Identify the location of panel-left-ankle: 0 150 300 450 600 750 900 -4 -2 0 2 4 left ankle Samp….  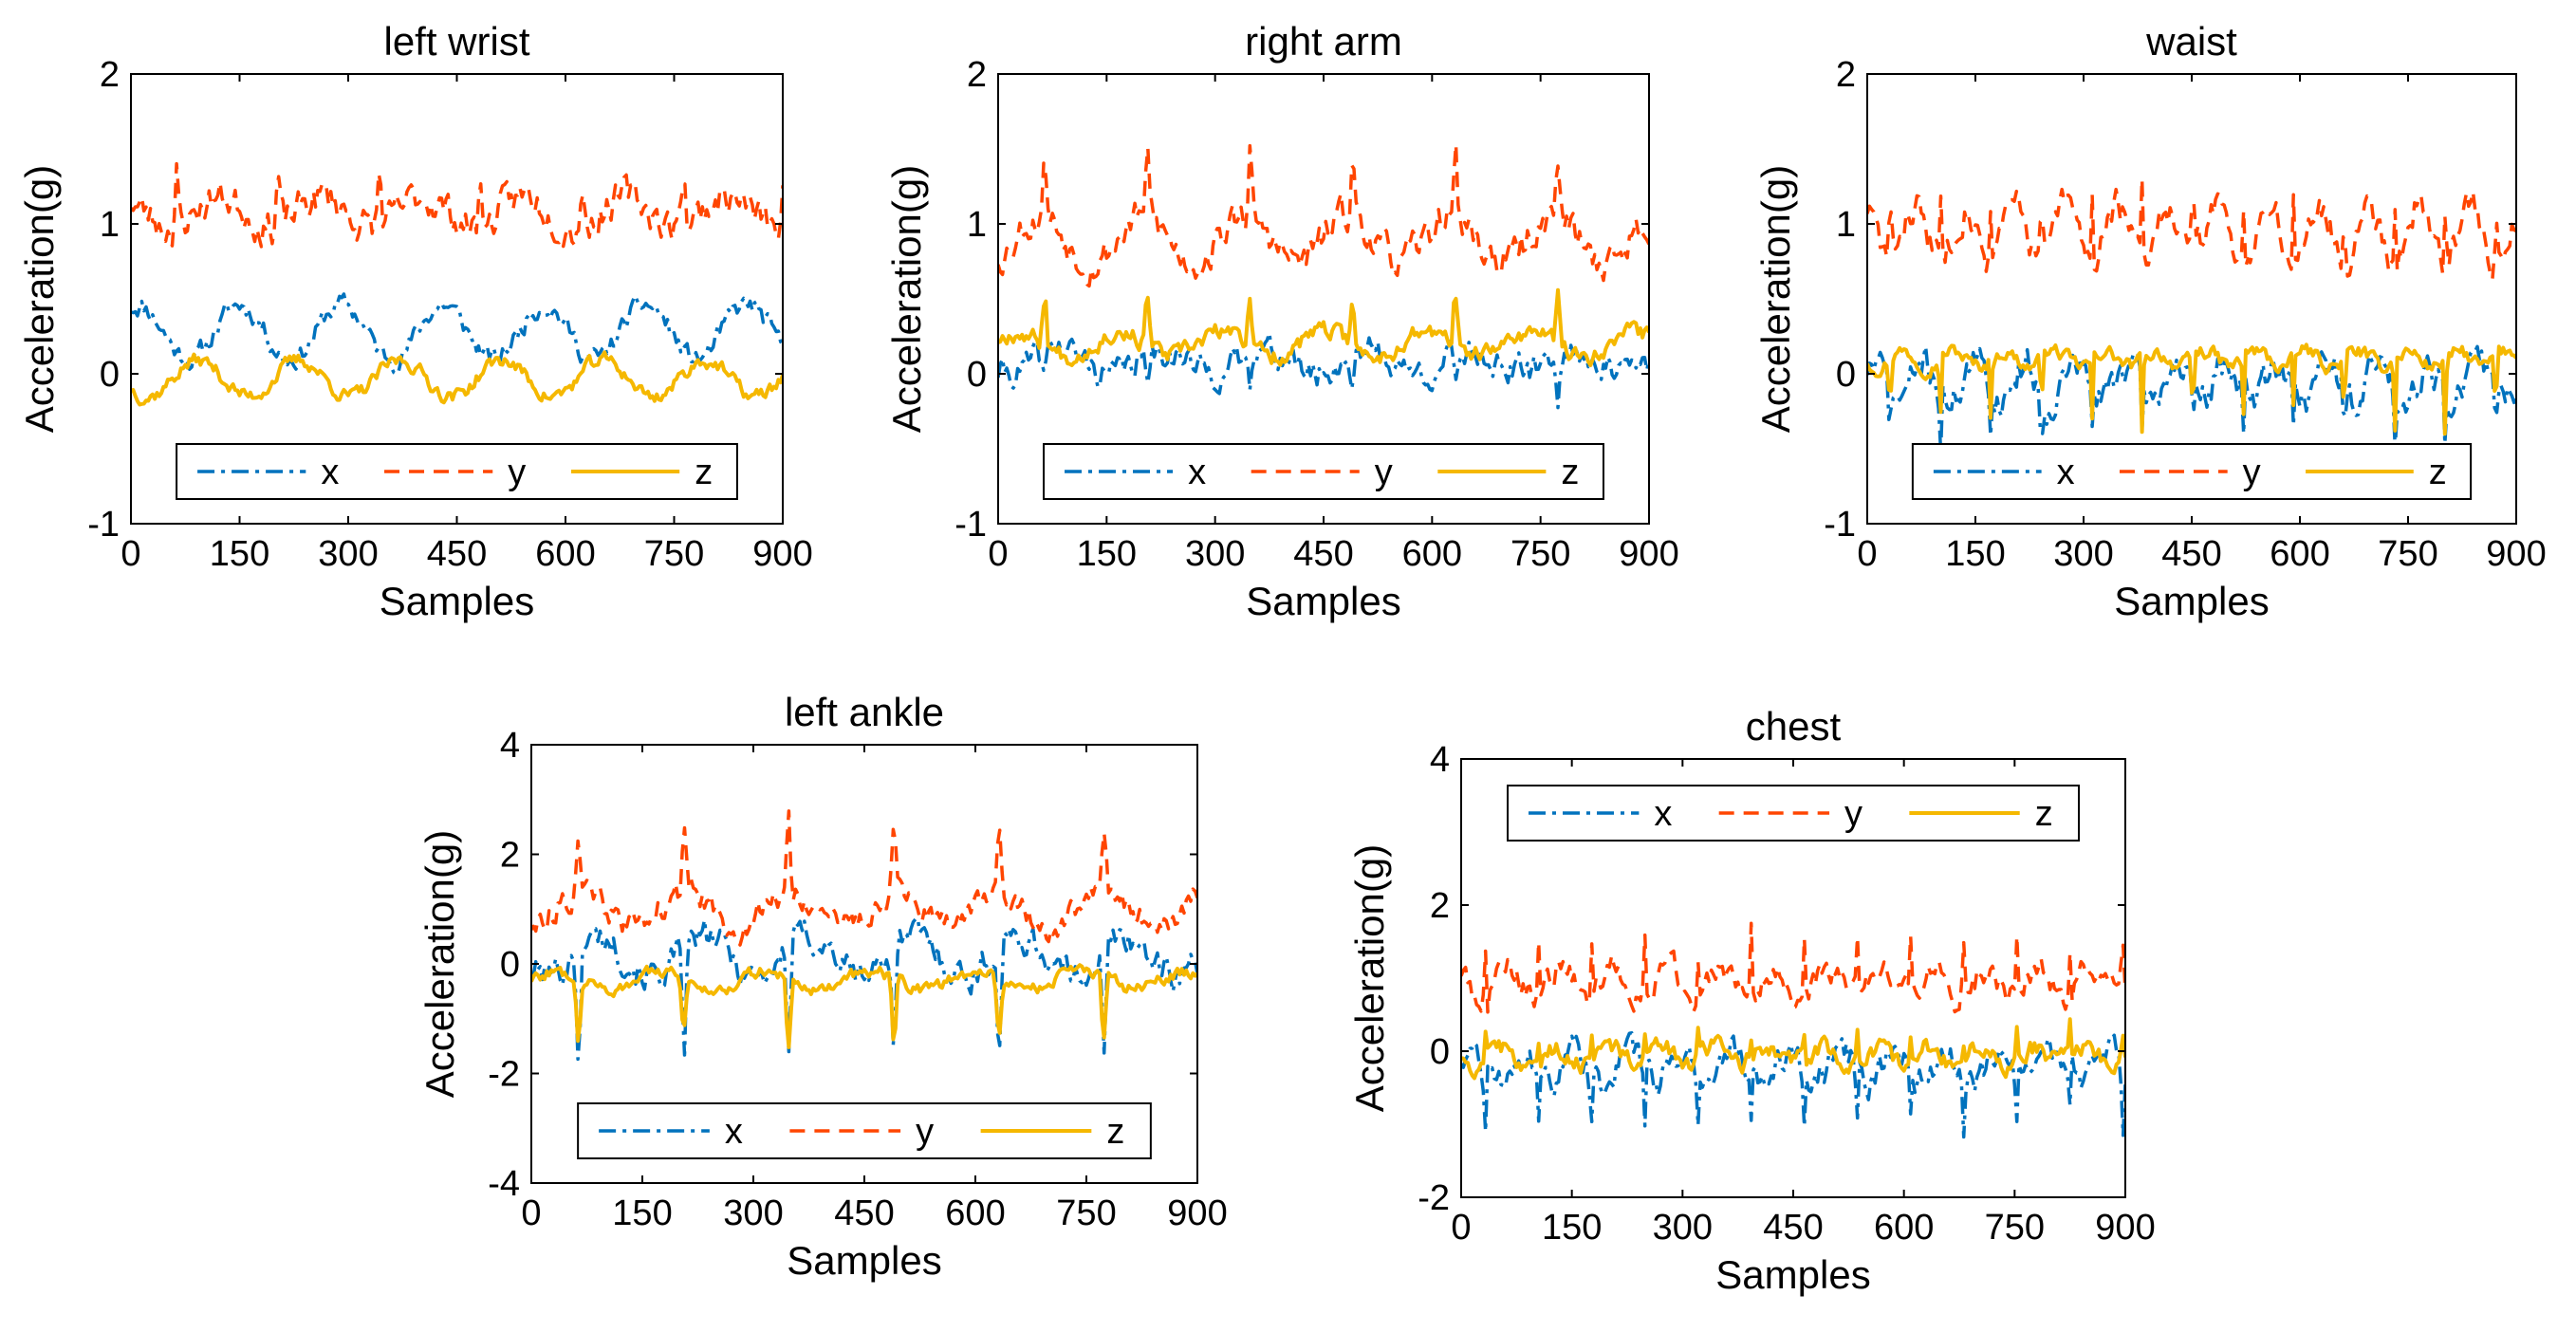
(822, 986).